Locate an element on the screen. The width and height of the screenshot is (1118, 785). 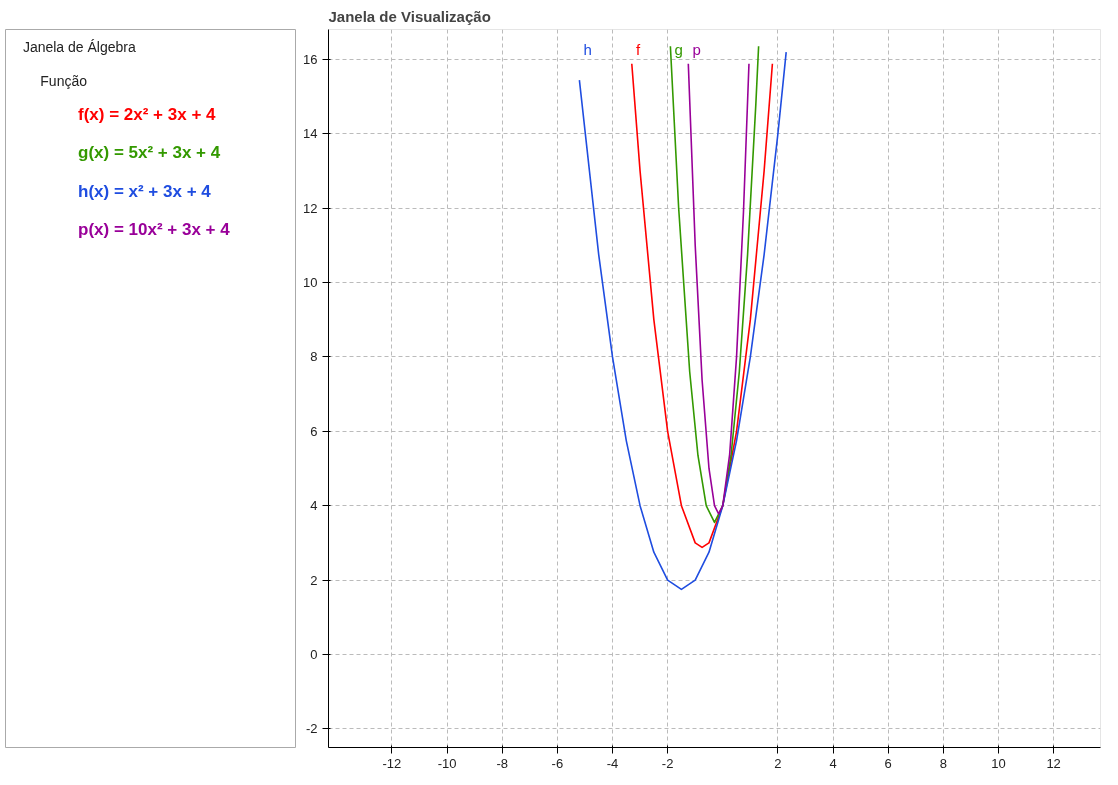
text: p(x) = 10x² + 3x + 4 is located at coordinates (154, 229).